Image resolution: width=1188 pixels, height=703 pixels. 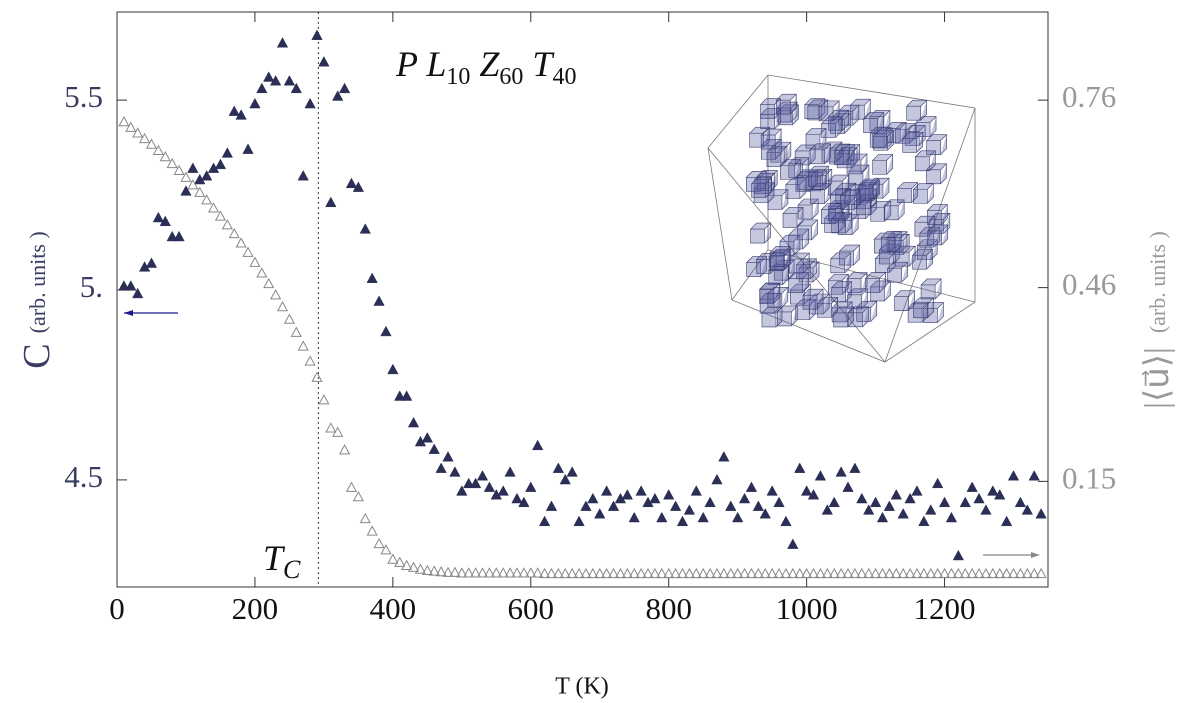 I want to click on x-tick-label: 800, so click(x=668, y=608).